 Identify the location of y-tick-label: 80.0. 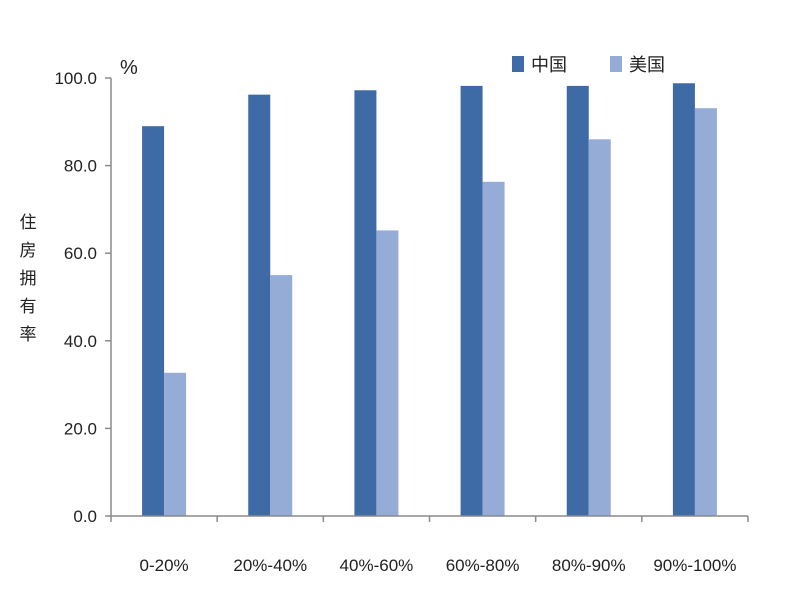
(80, 166).